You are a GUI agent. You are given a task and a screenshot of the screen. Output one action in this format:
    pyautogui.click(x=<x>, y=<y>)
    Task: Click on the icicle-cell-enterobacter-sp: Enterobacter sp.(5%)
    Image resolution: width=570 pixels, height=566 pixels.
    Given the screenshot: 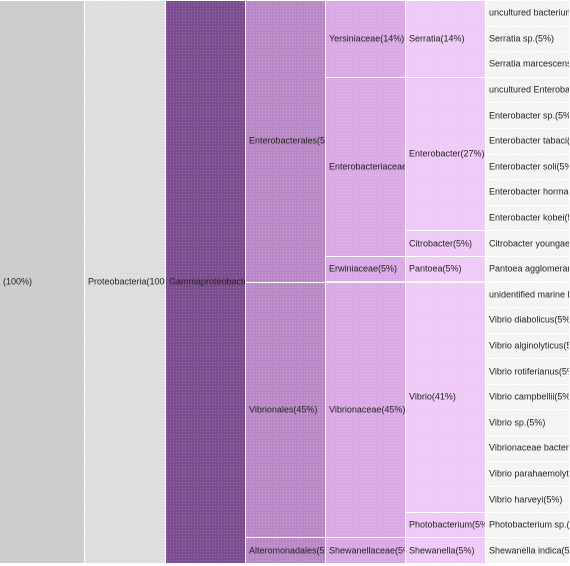 What is the action you would take?
    pyautogui.click(x=528, y=116)
    